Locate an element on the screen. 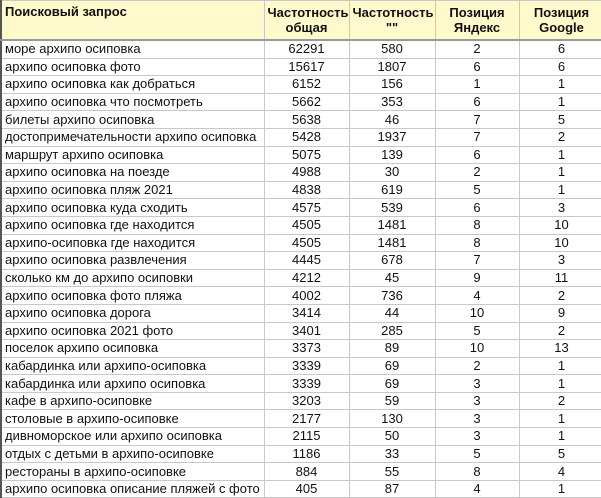  cell-freq-total: 3401 is located at coordinates (306, 331).